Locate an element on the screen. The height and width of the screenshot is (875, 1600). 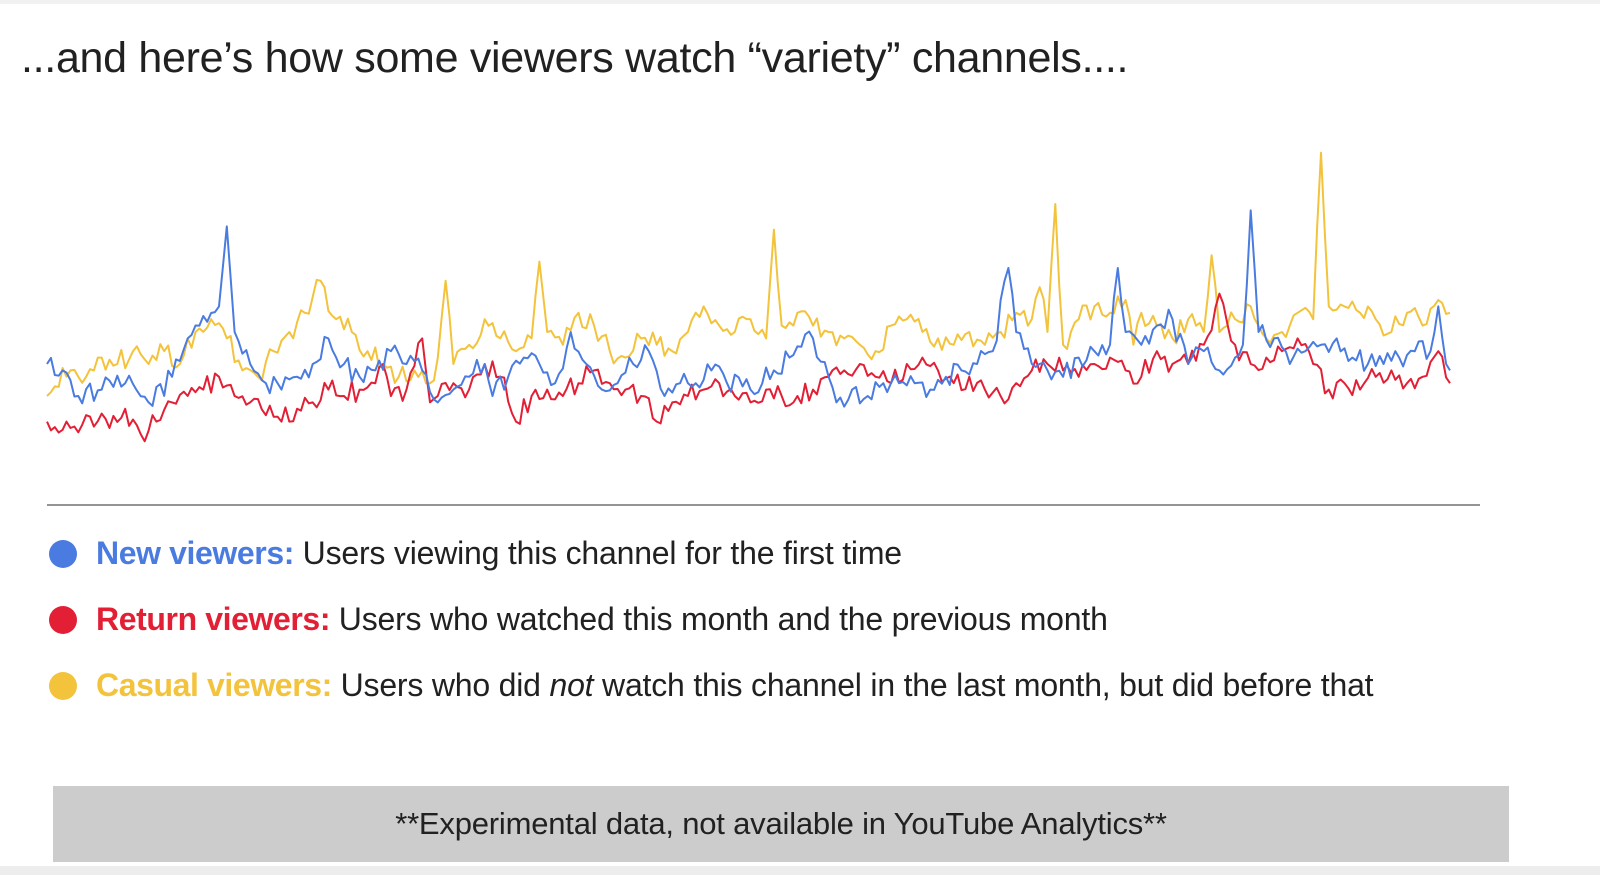
legend-dot-yellow-icon is located at coordinates (63, 686).